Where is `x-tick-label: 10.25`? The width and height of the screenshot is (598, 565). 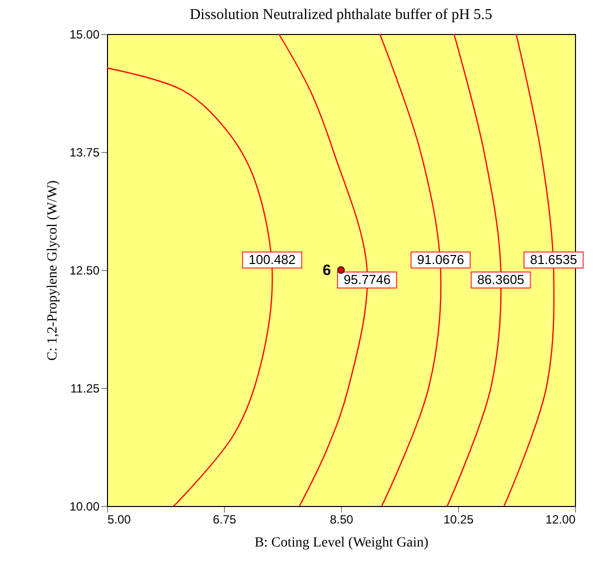 x-tick-label: 10.25 is located at coordinates (458, 519).